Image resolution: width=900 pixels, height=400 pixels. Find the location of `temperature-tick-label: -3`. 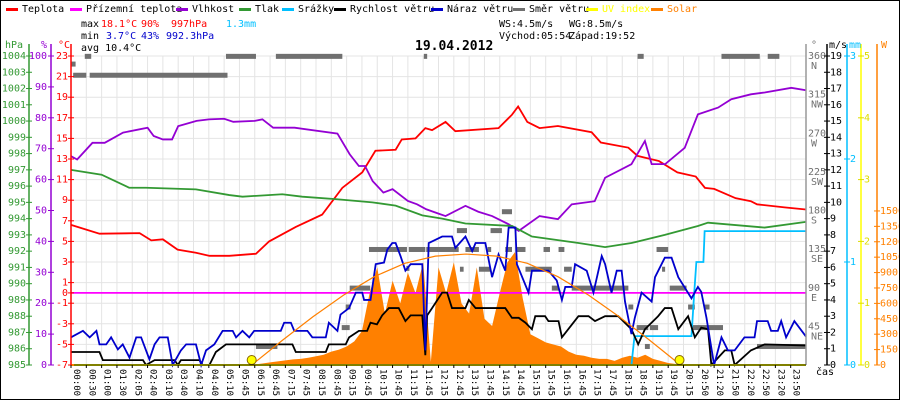

temperature-tick-label: -3 is located at coordinates (62, 324).